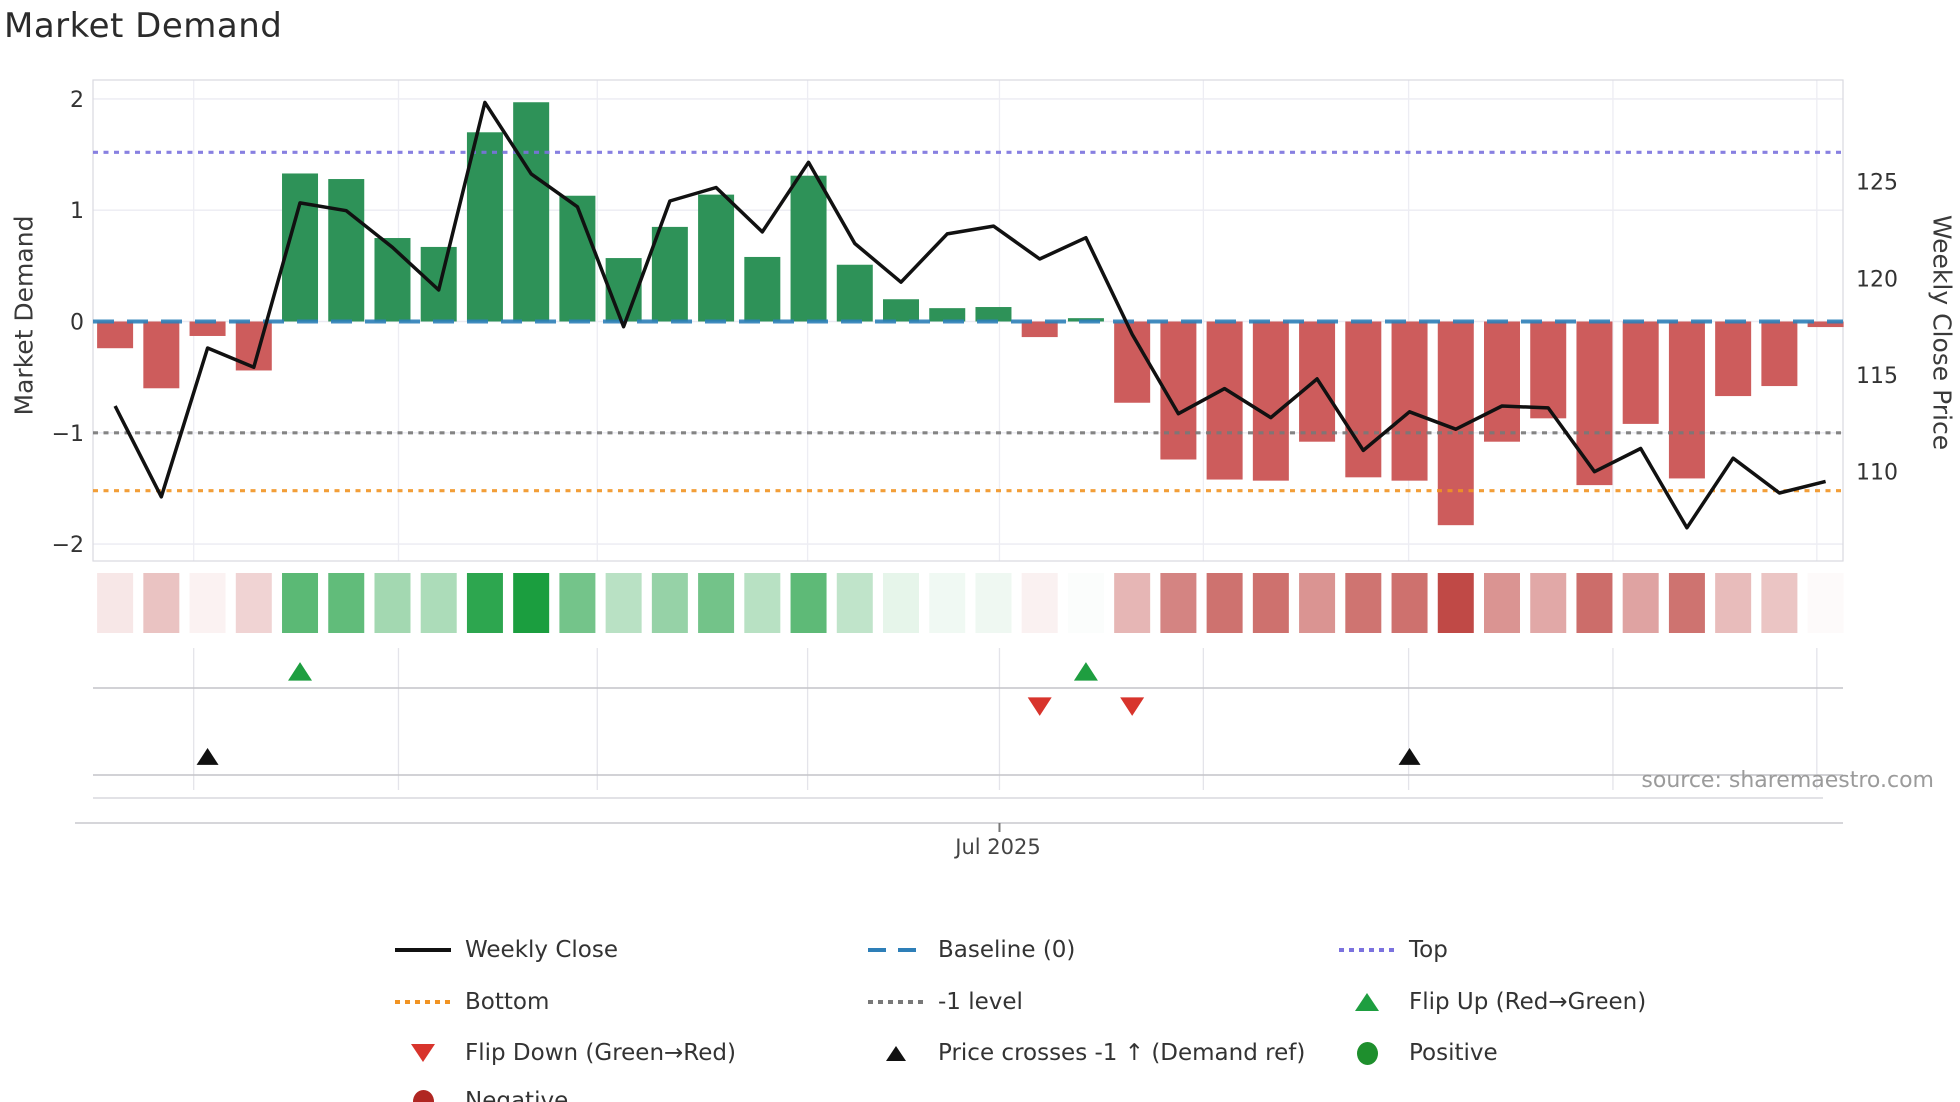 The height and width of the screenshot is (1102, 1960). Describe the element at coordinates (68, 545) in the screenshot. I see `svg-text: −2` at that location.